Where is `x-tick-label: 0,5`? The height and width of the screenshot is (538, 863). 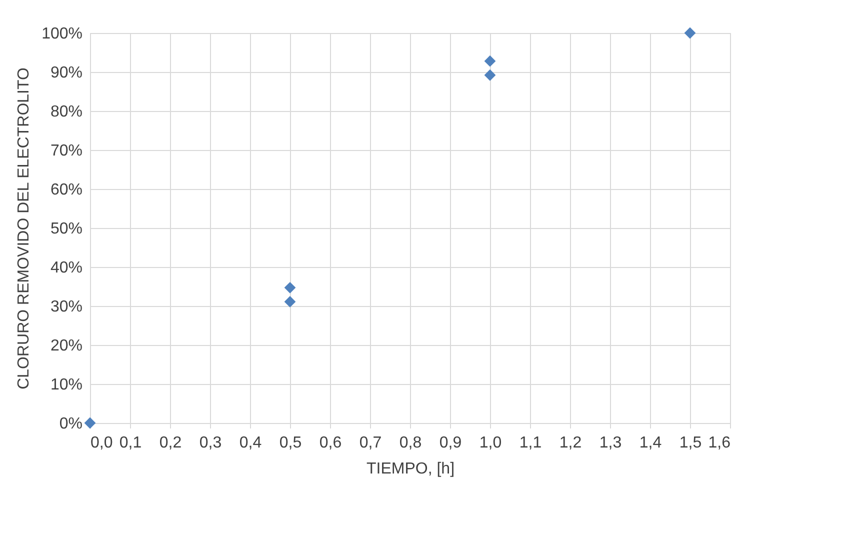
x-tick-label: 0,5 is located at coordinates (290, 443).